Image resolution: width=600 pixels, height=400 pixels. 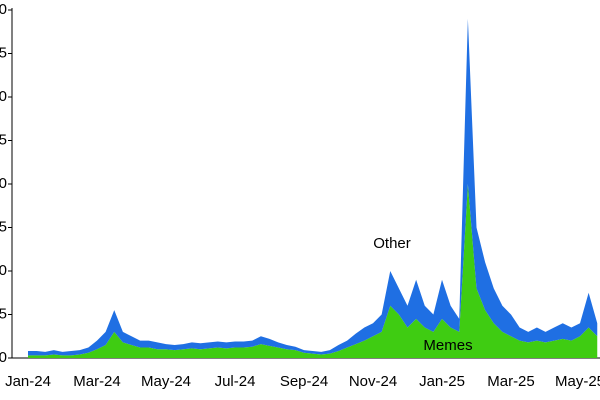 What do you see at coordinates (392, 243) in the screenshot?
I see `series-label: Other` at bounding box center [392, 243].